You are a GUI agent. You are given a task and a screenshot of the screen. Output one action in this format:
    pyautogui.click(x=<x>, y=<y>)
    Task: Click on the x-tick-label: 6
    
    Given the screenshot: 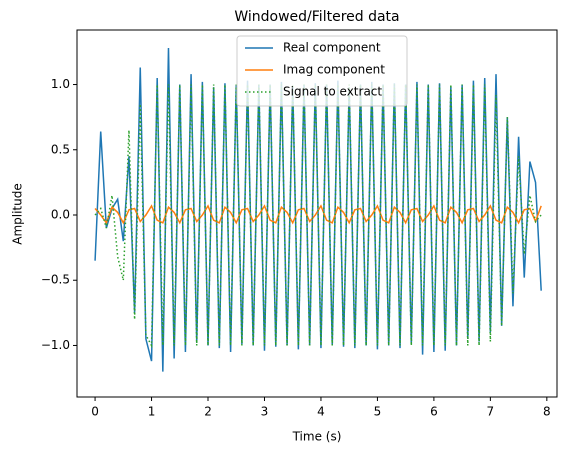 What is the action you would take?
    pyautogui.click(x=434, y=412)
    